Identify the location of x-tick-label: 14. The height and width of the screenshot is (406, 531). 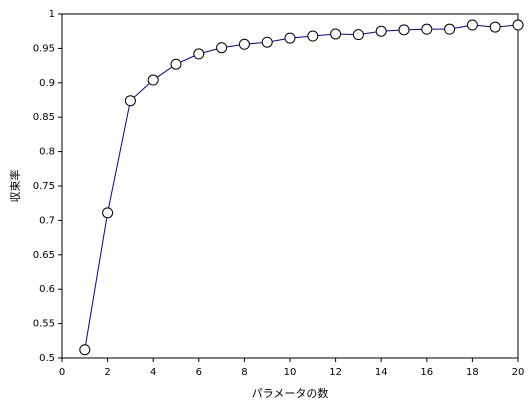
(381, 372).